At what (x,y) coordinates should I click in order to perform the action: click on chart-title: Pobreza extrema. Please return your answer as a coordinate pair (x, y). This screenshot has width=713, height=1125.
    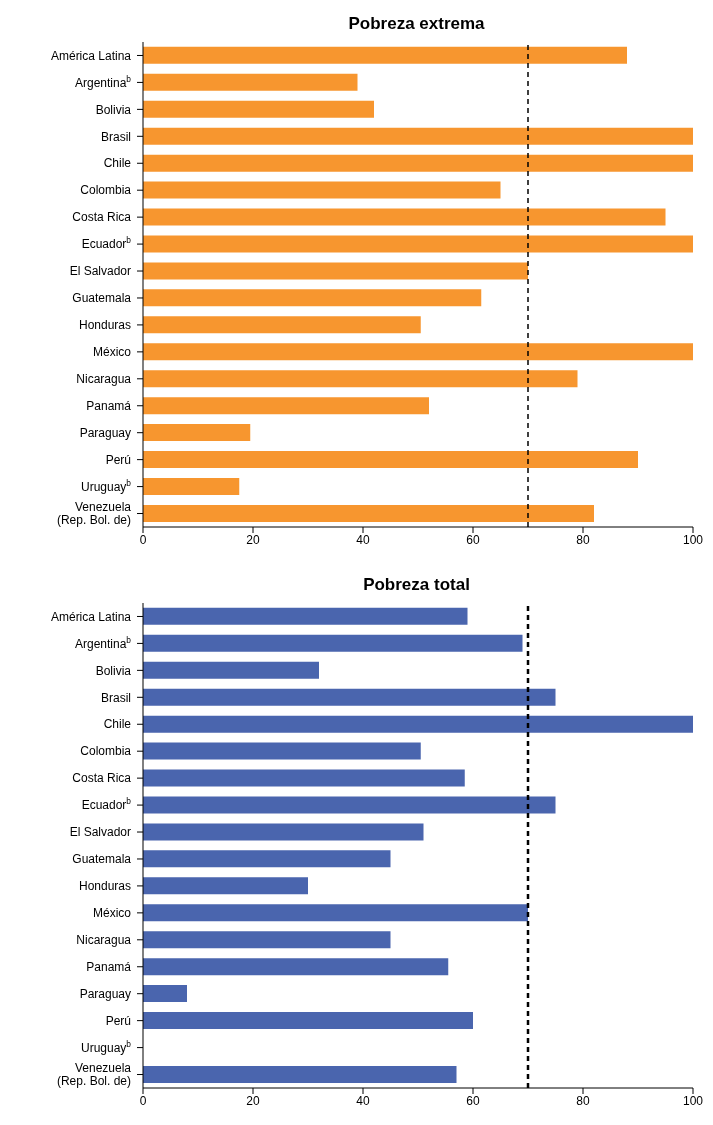
    Looking at the image, I should click on (416, 23).